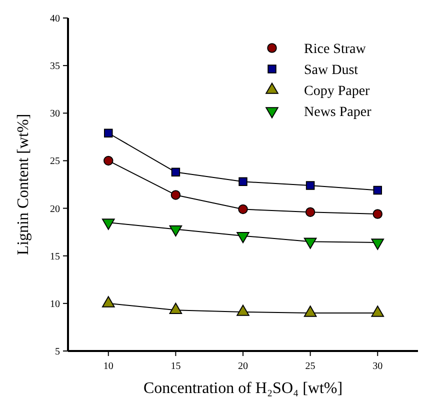  Describe the element at coordinates (55, 114) in the screenshot. I see `y-tick-label: 30` at that location.